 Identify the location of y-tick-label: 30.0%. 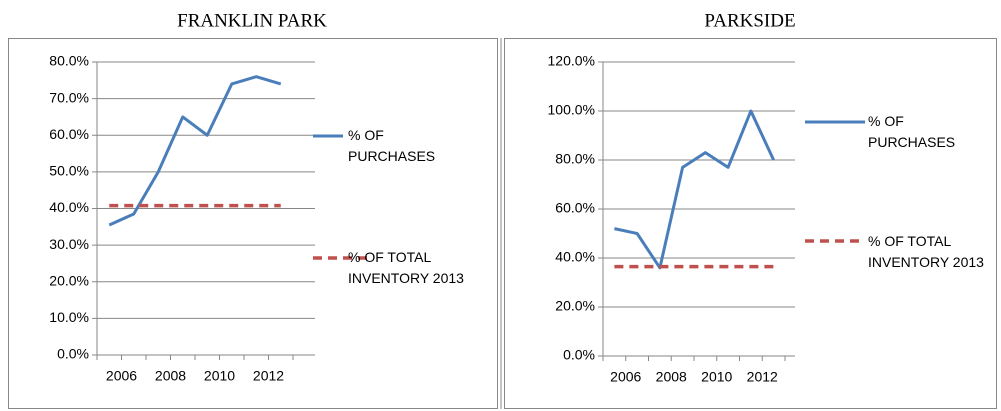
(69, 244).